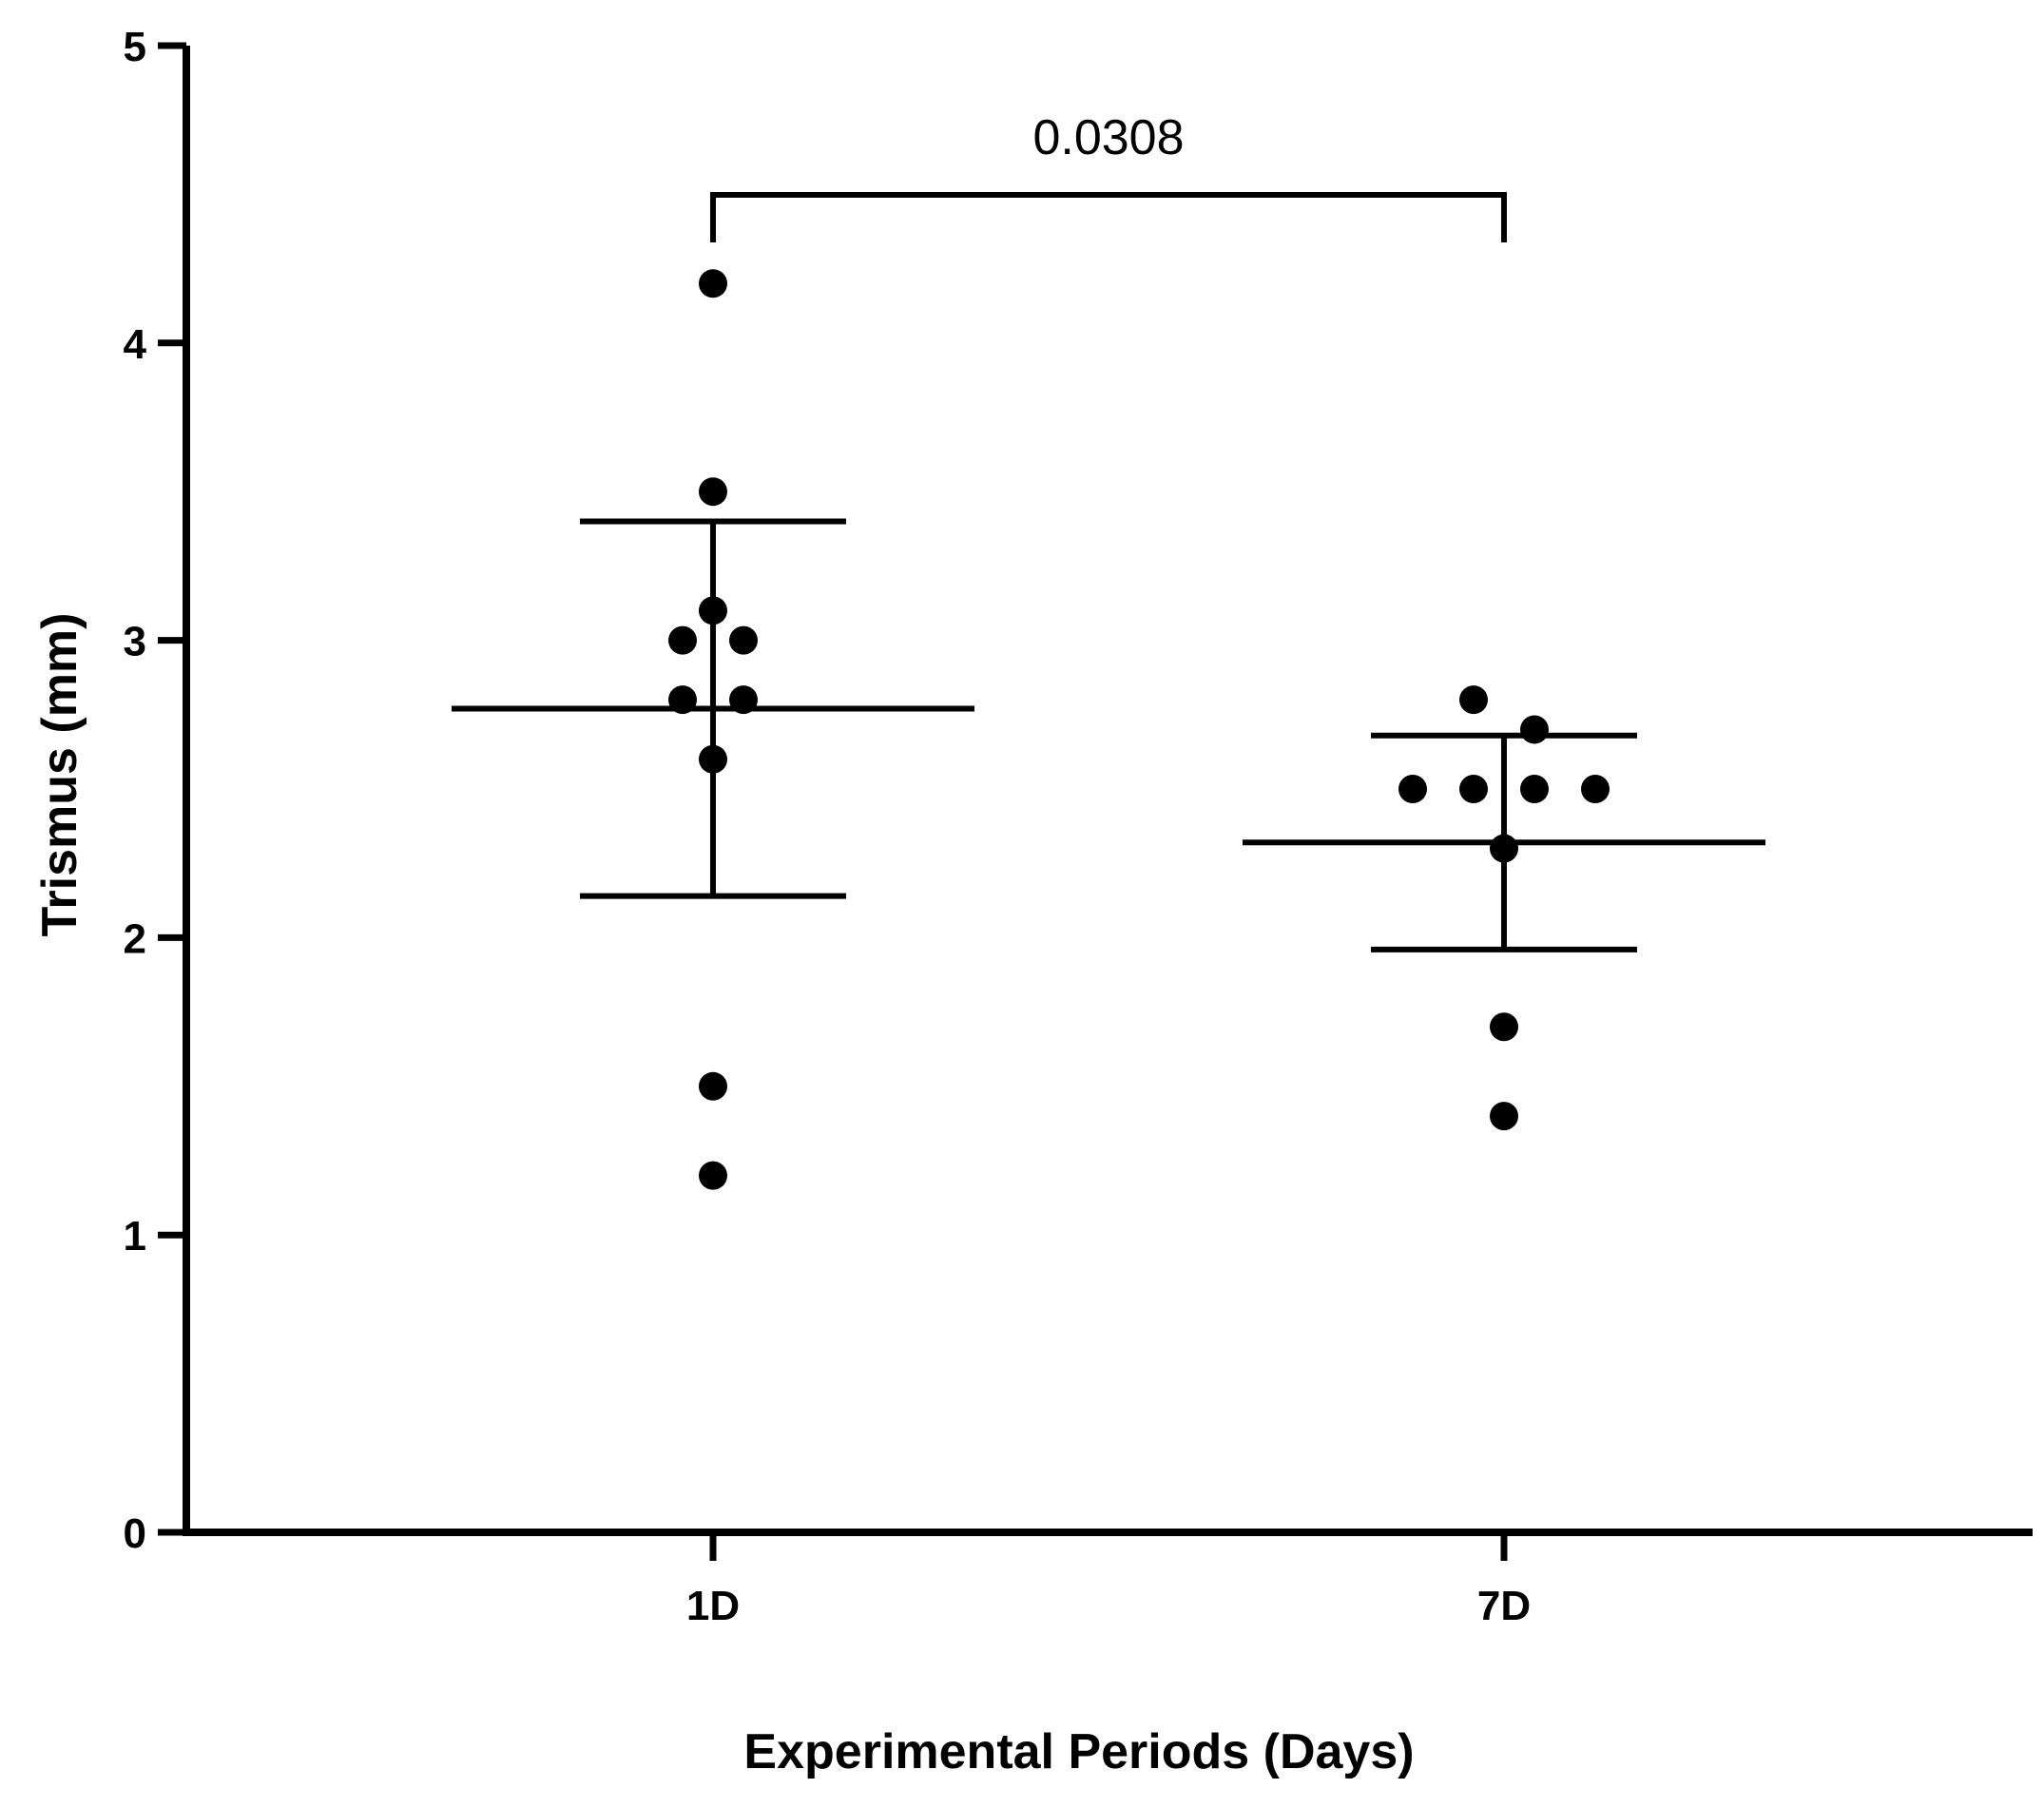 Image resolution: width=2044 pixels, height=1808 pixels. What do you see at coordinates (135, 642) in the screenshot?
I see `y-tick-label-3: 3` at bounding box center [135, 642].